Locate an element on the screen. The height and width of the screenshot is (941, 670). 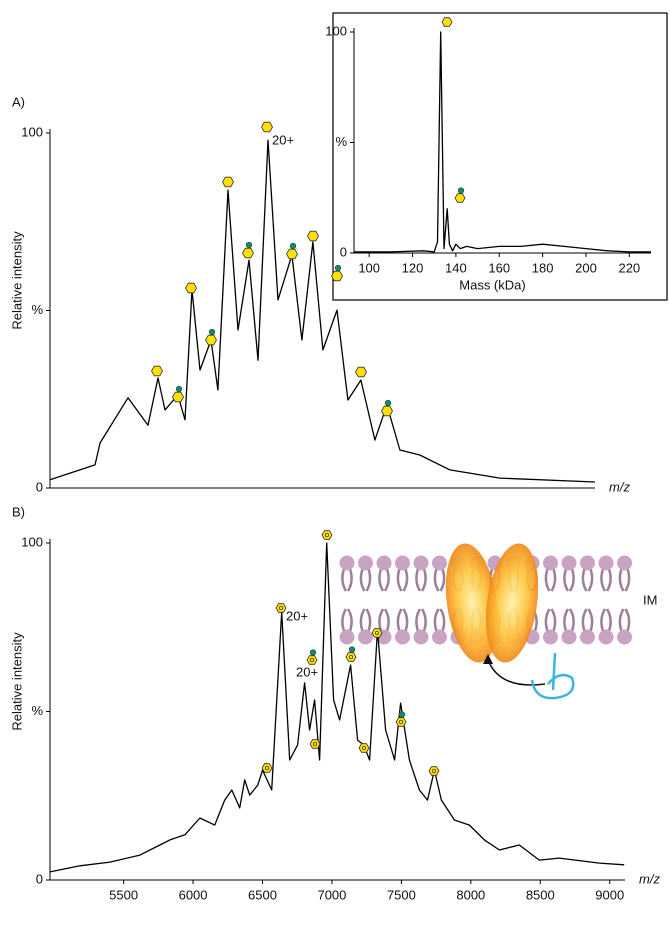
x-tick-label: 200 is located at coordinates (586, 267).